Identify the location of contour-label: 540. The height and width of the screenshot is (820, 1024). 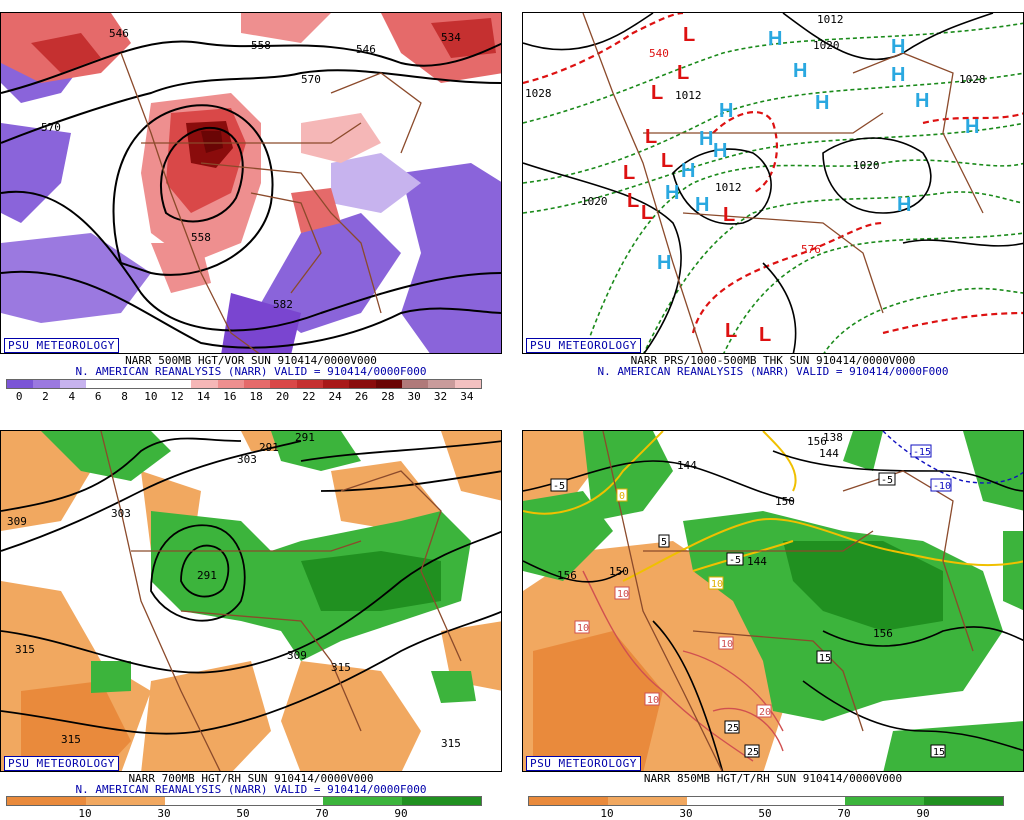
(659, 53).